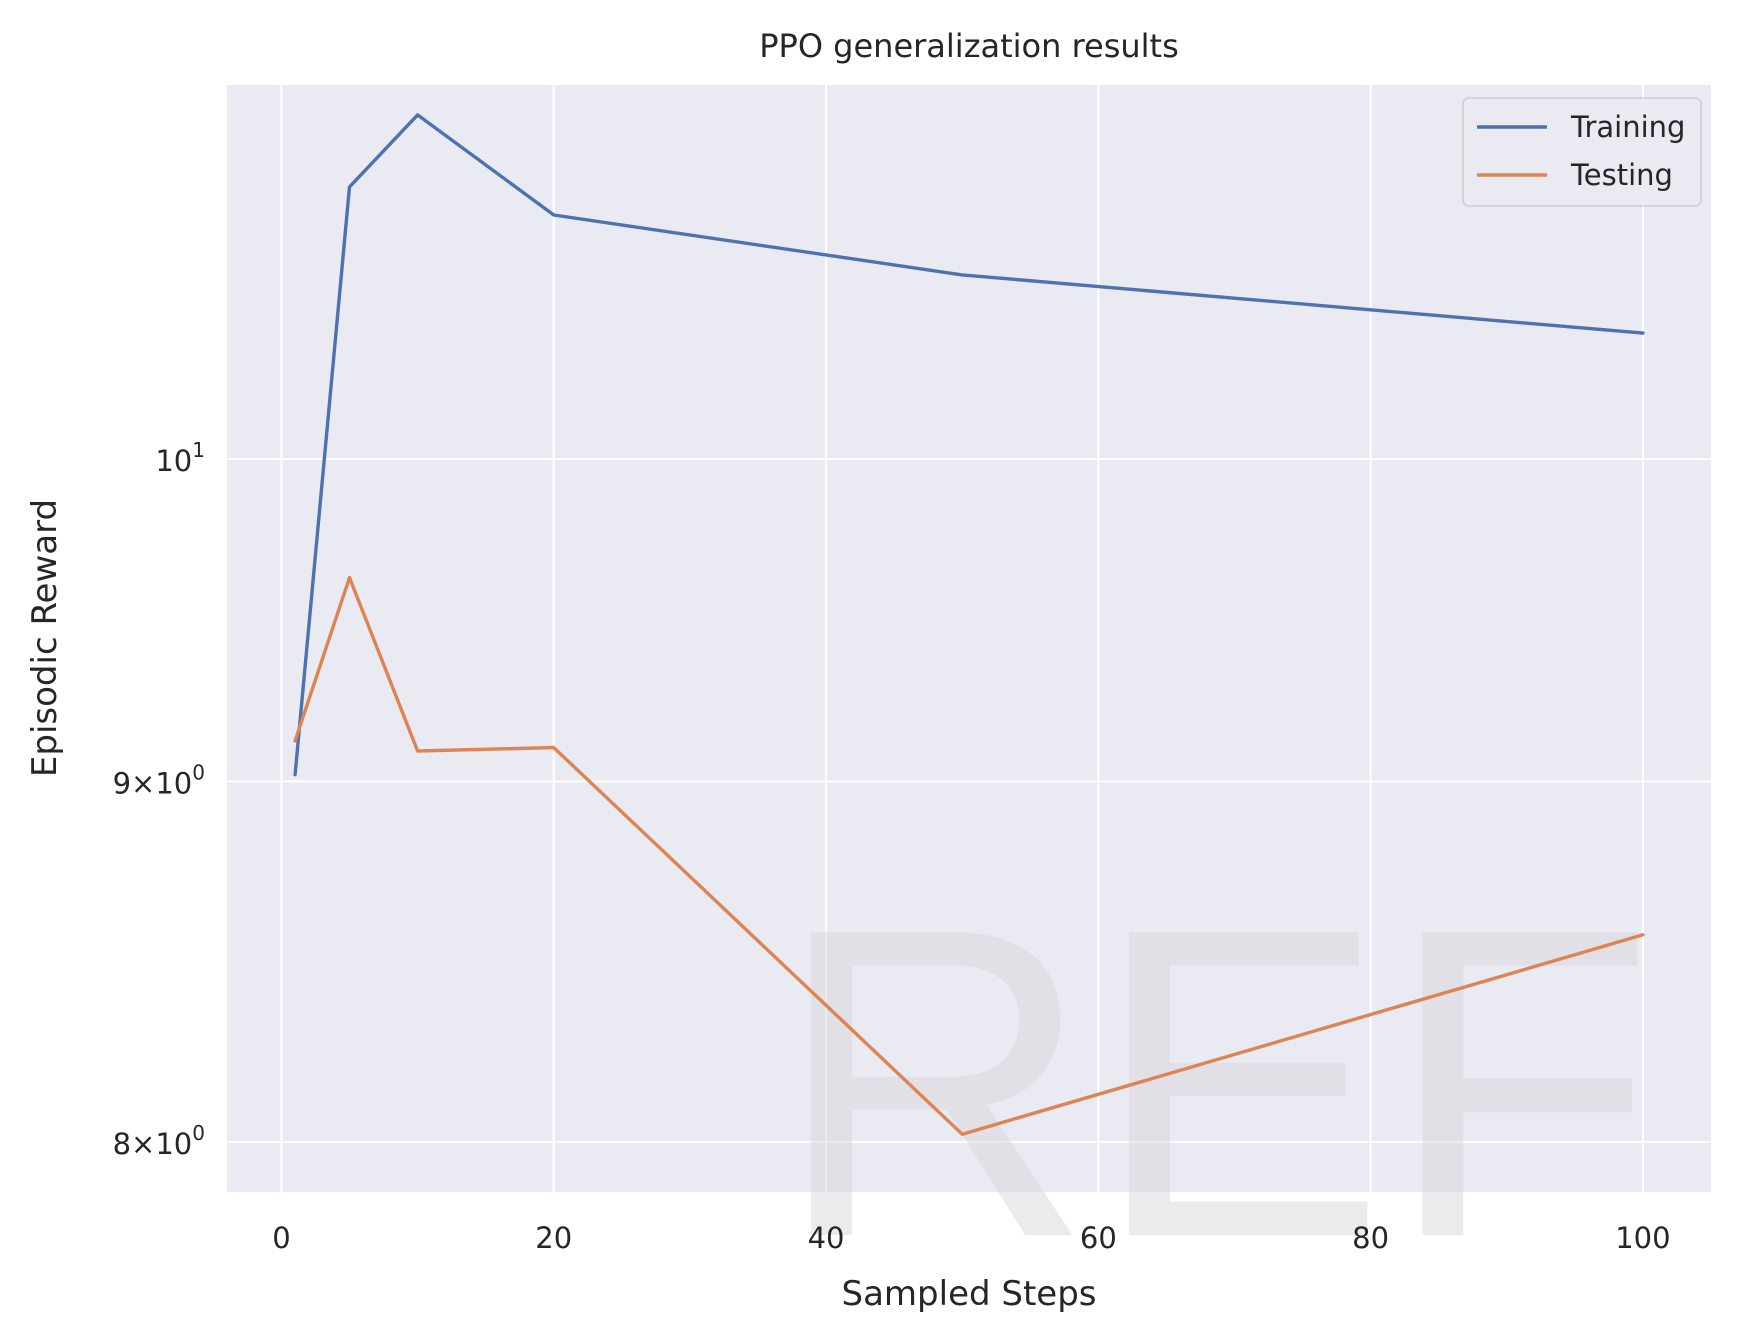  Describe the element at coordinates (1098, 1238) in the screenshot. I see `x-tick-label: 60` at that location.